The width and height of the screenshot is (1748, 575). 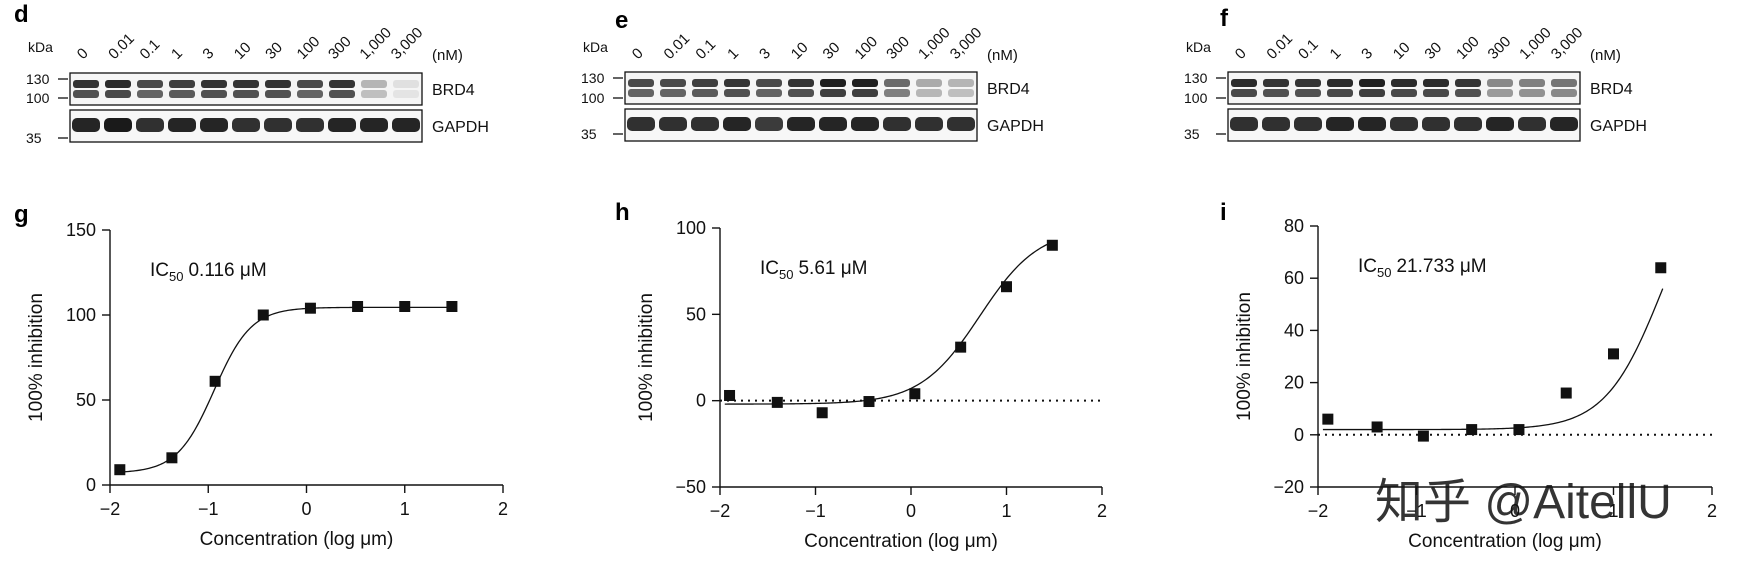 What do you see at coordinates (208, 272) in the screenshot?
I see `ic50-label: IC50 0.116 μM` at bounding box center [208, 272].